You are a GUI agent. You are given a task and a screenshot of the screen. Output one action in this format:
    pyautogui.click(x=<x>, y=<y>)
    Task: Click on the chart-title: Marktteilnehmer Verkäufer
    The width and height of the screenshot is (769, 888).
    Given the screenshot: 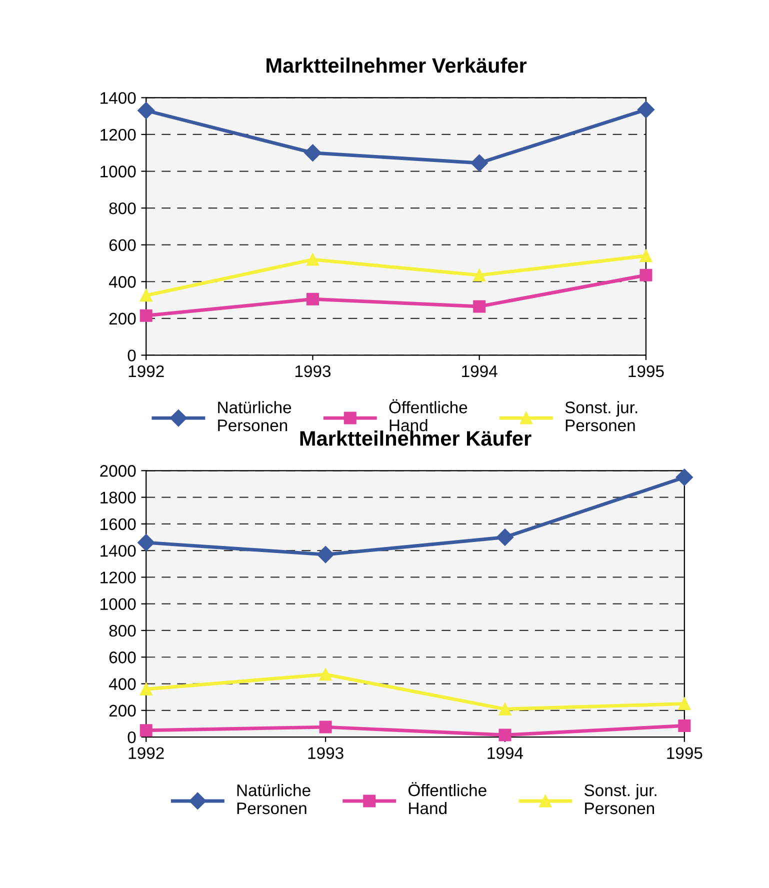 What is the action you would take?
    pyautogui.click(x=396, y=65)
    